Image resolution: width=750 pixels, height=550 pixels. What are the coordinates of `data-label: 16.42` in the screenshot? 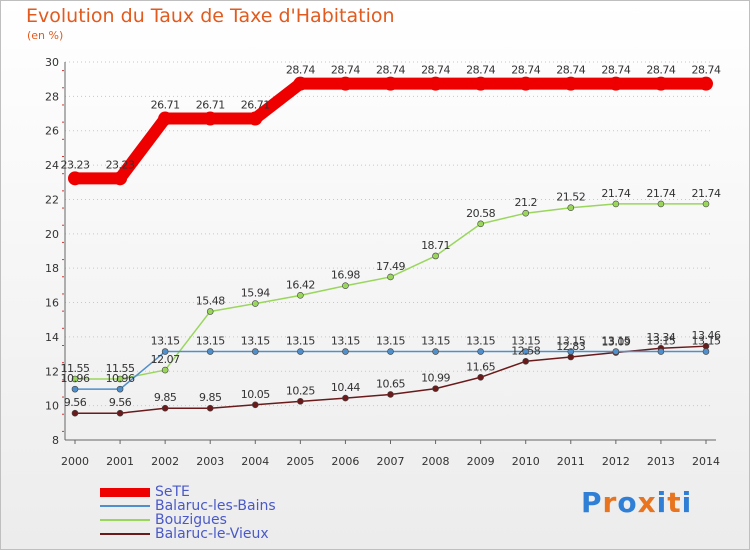 It's located at (300, 284).